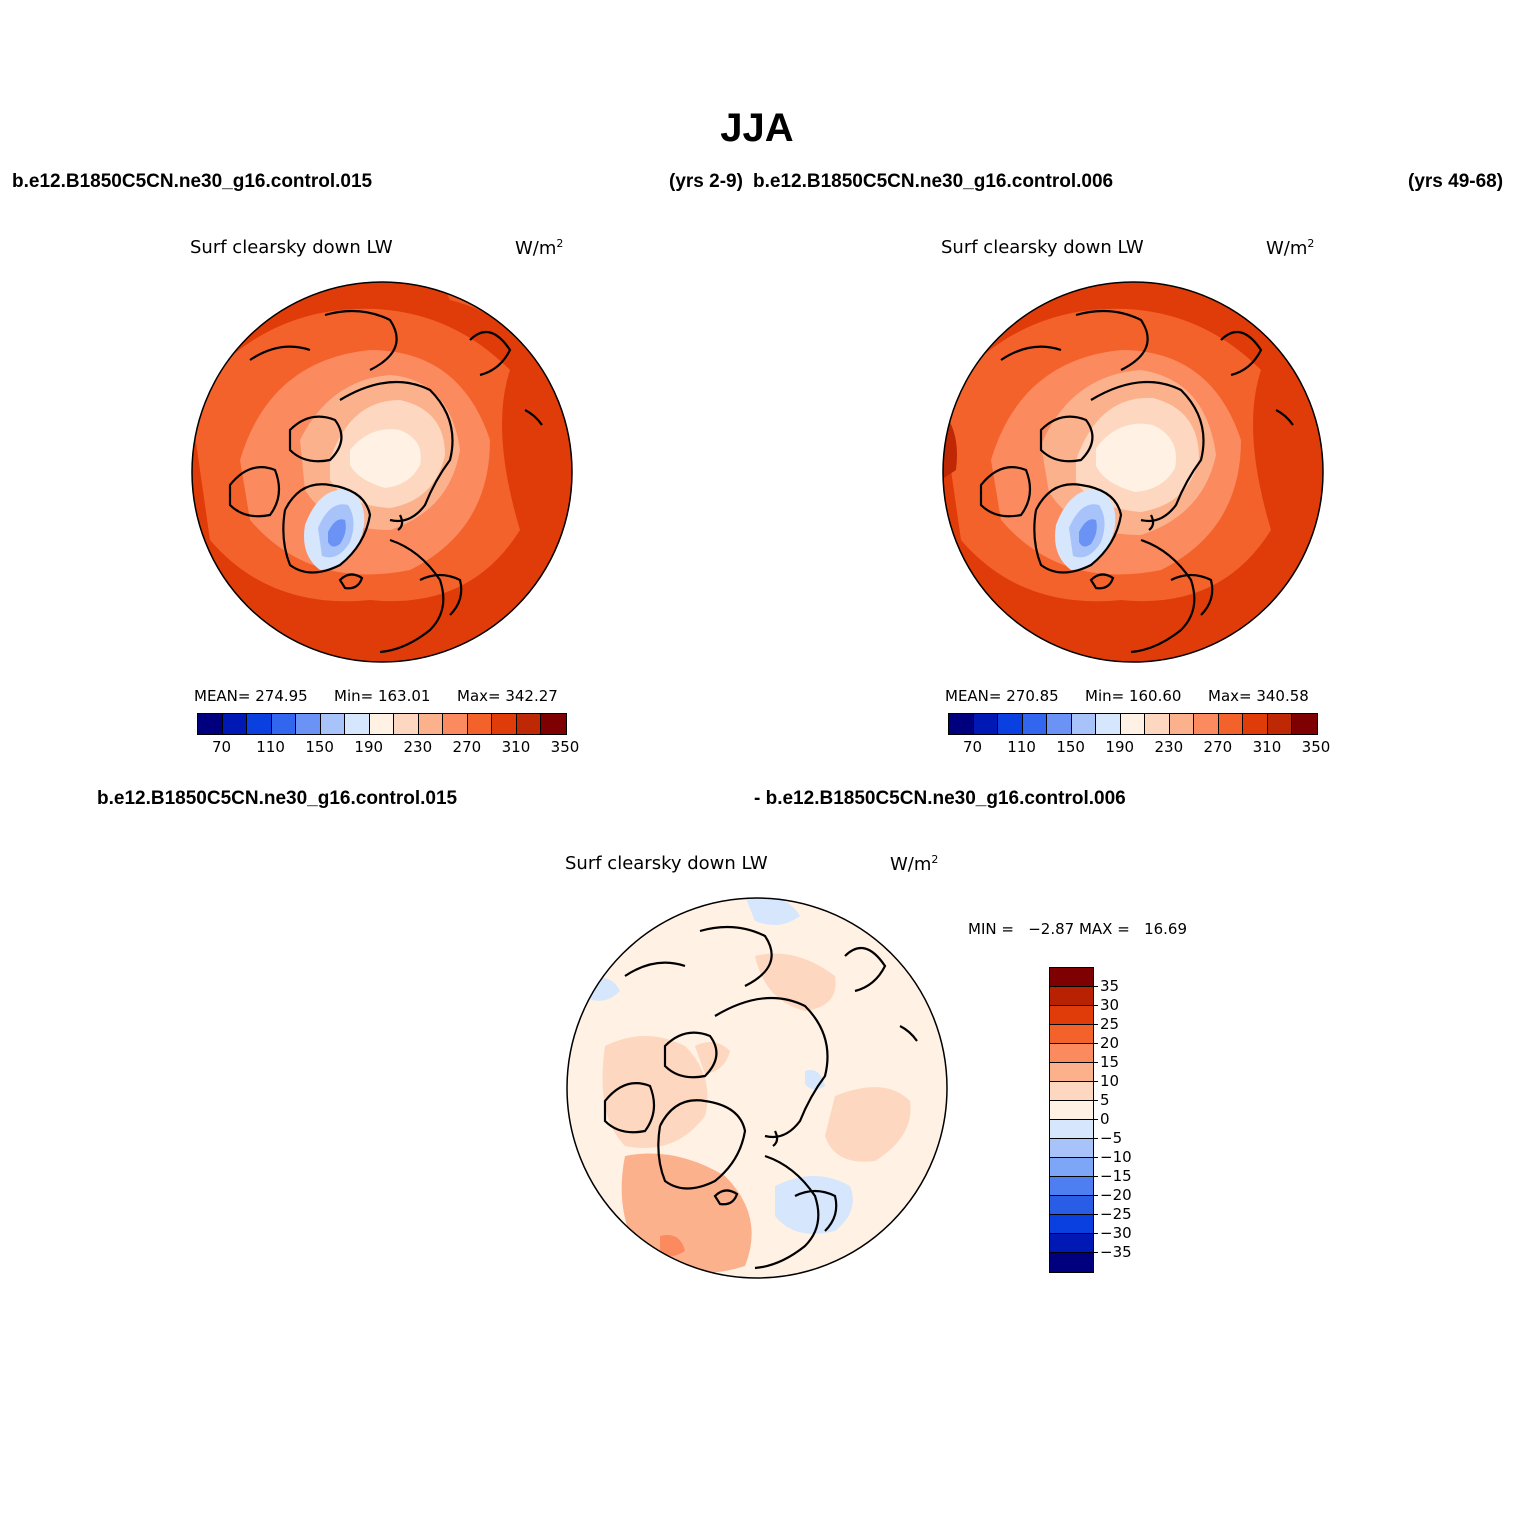  Describe the element at coordinates (251, 696) in the screenshot. I see `panel1-mean-label: MEAN= 274.95` at that location.